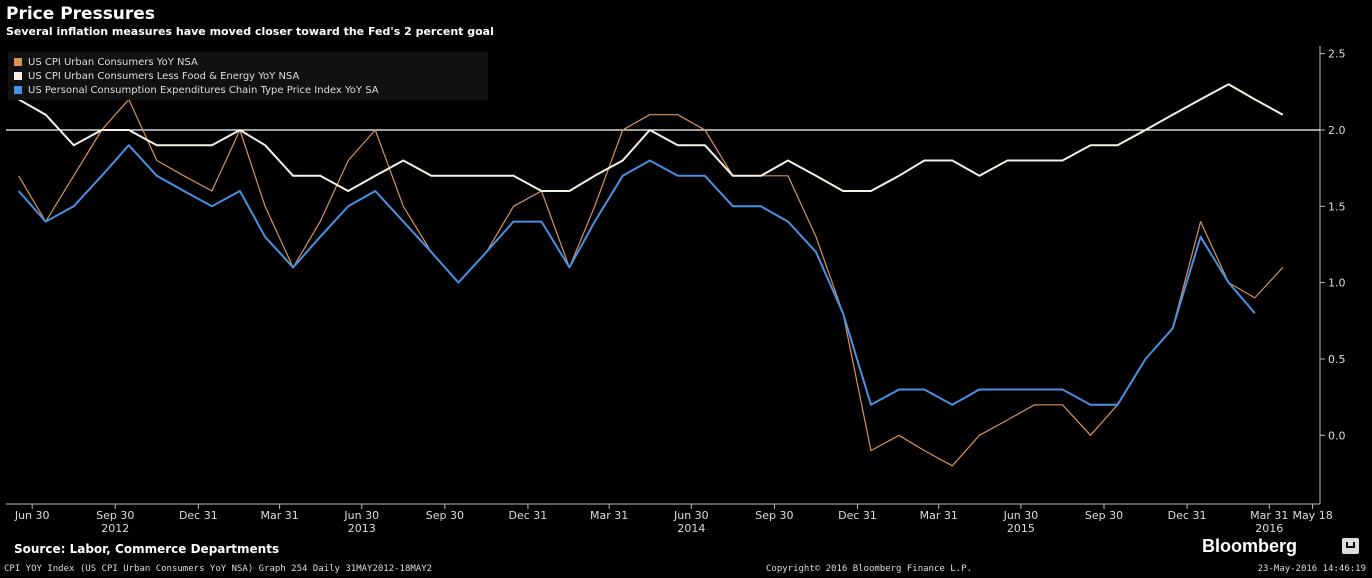 This screenshot has height=578, width=1372. I want to click on footer-copyright: Copyright© 2016 Bloomberg Finance L.P., so click(869, 569).